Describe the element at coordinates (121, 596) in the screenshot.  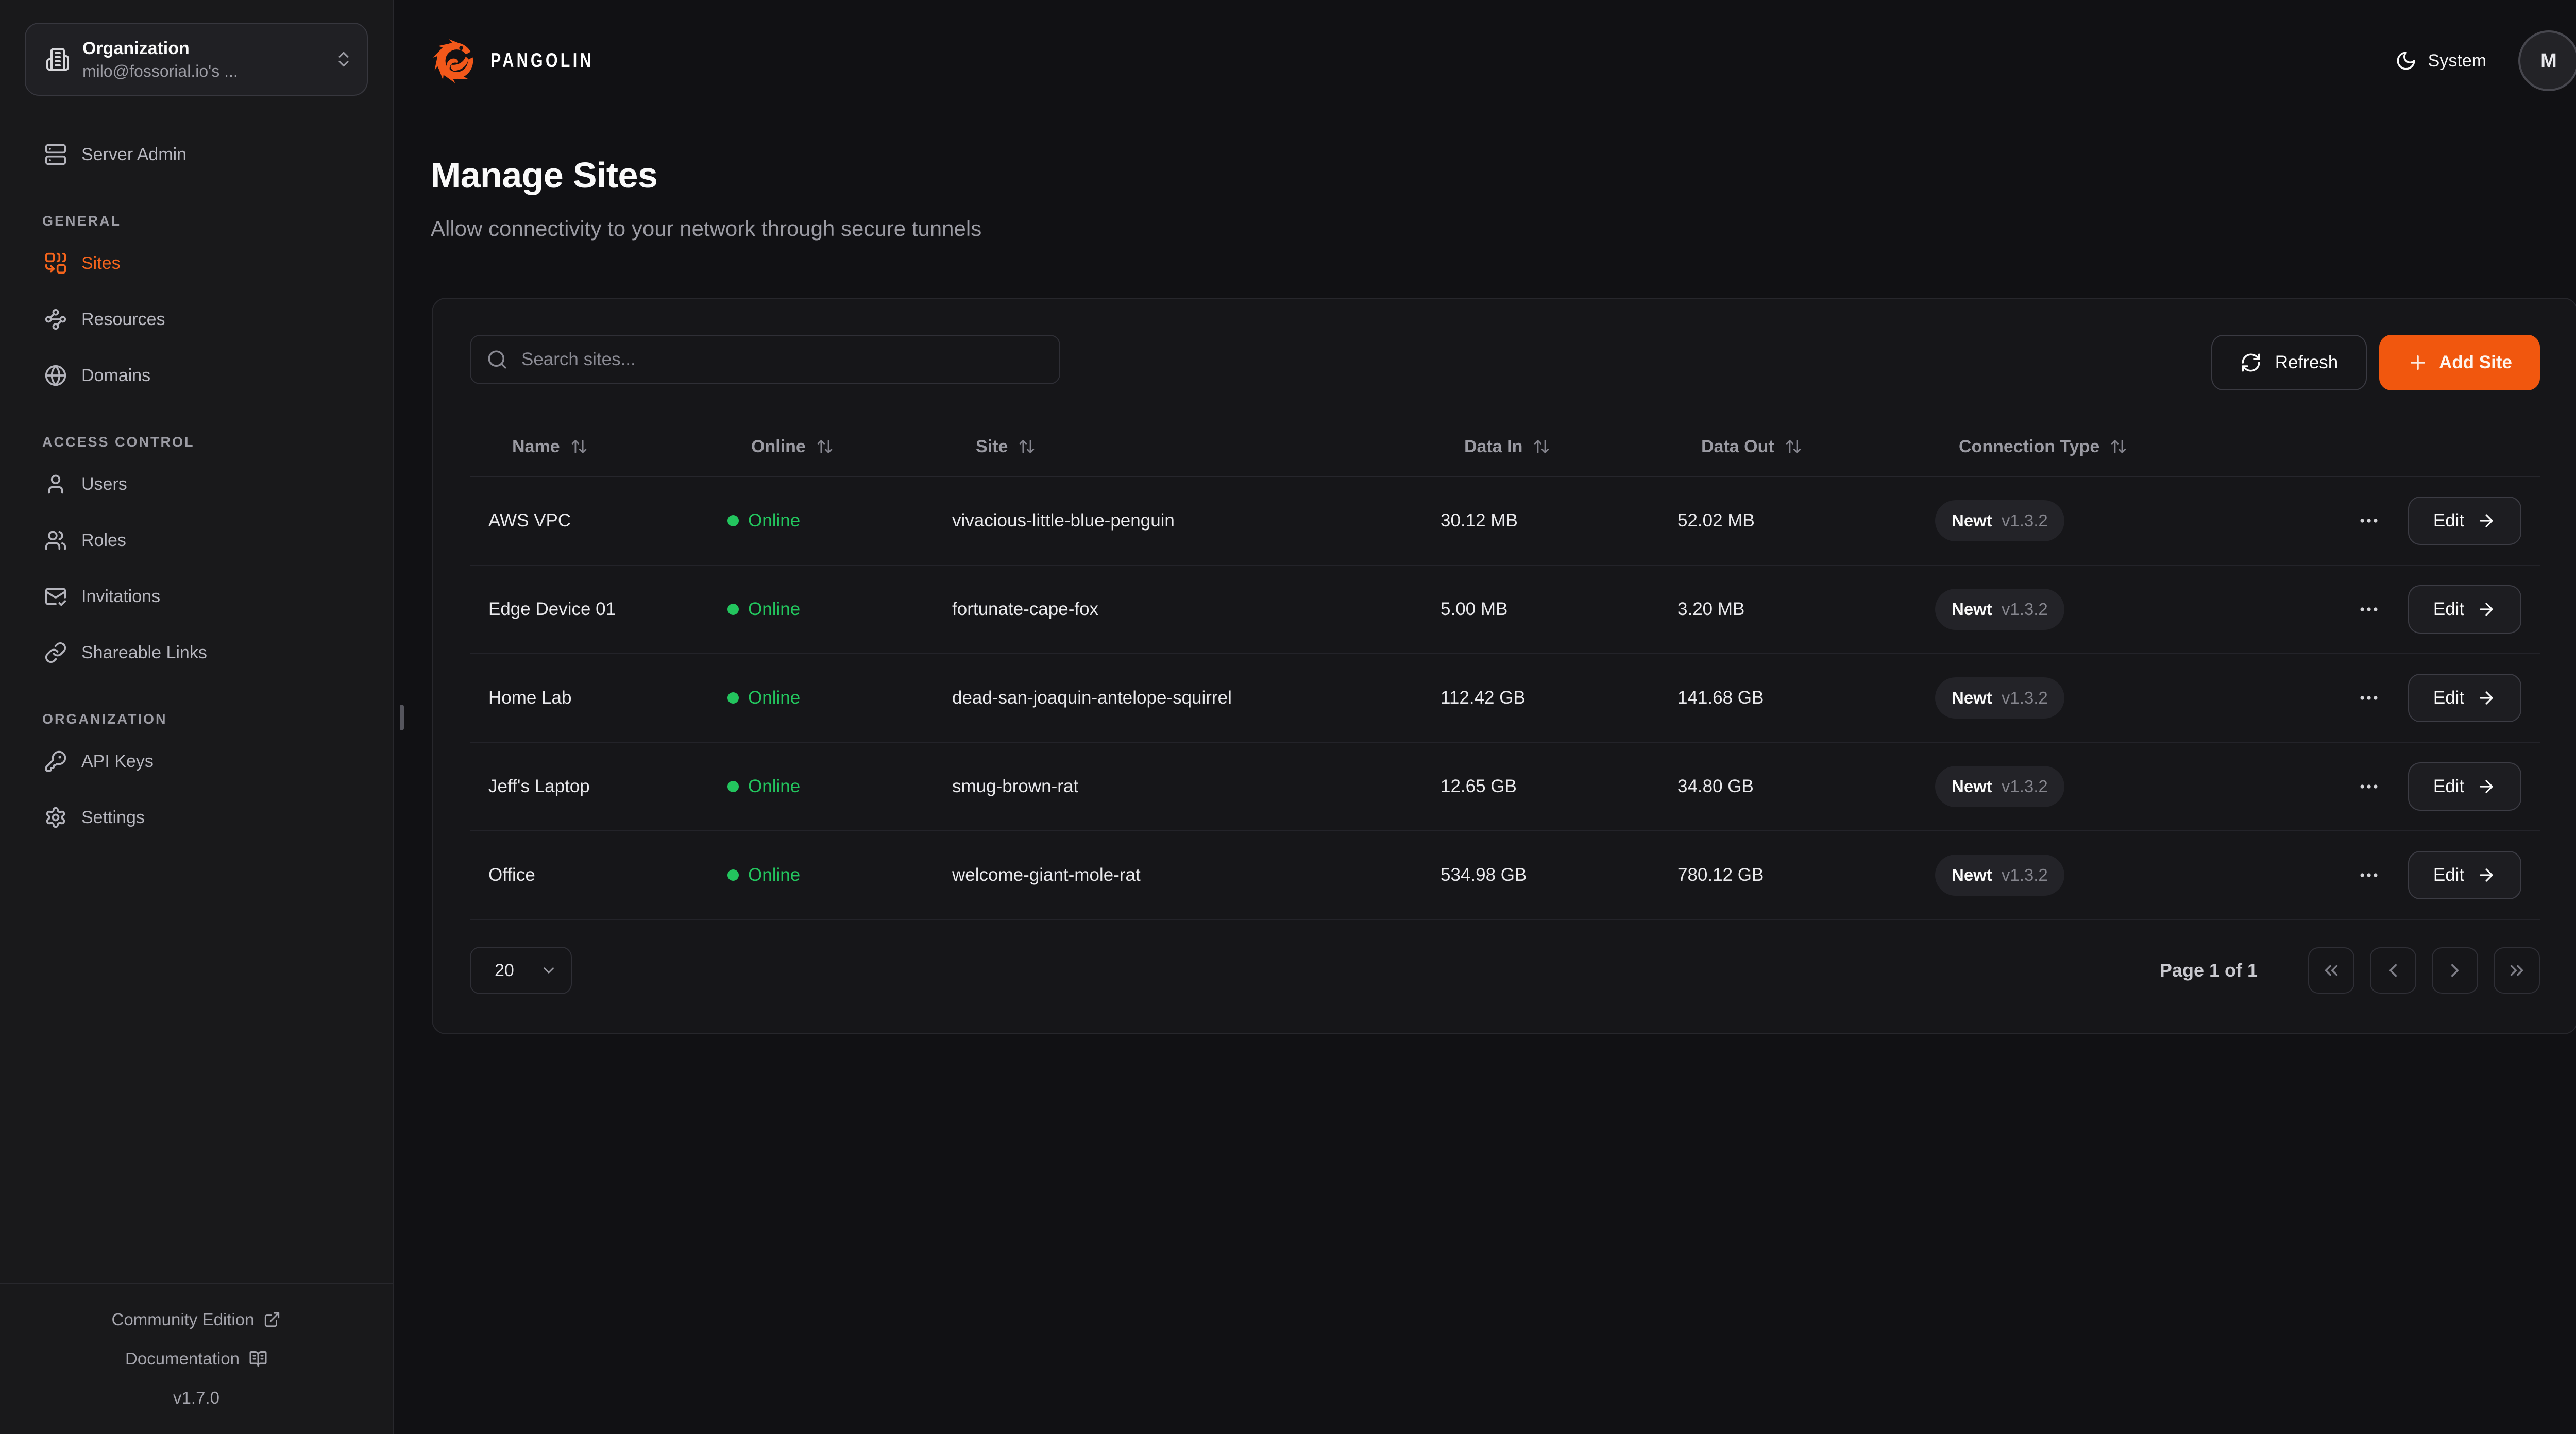
I see `sidebar-item-label: Invitations` at that location.